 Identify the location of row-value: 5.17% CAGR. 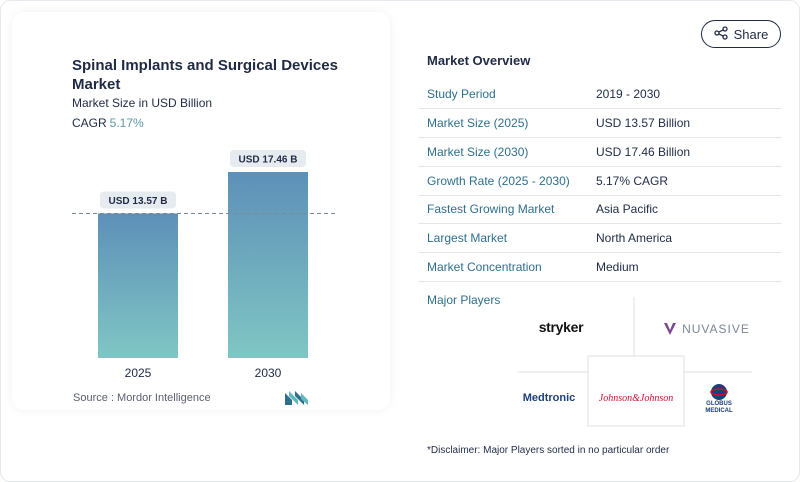
(632, 181).